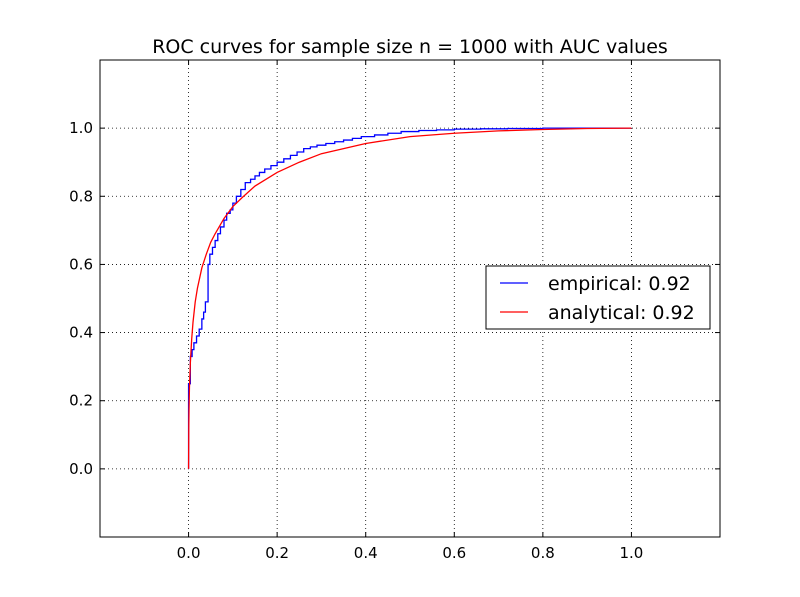 The image size is (800, 597). What do you see at coordinates (81, 128) in the screenshot?
I see `y-tick-label: 1.0` at bounding box center [81, 128].